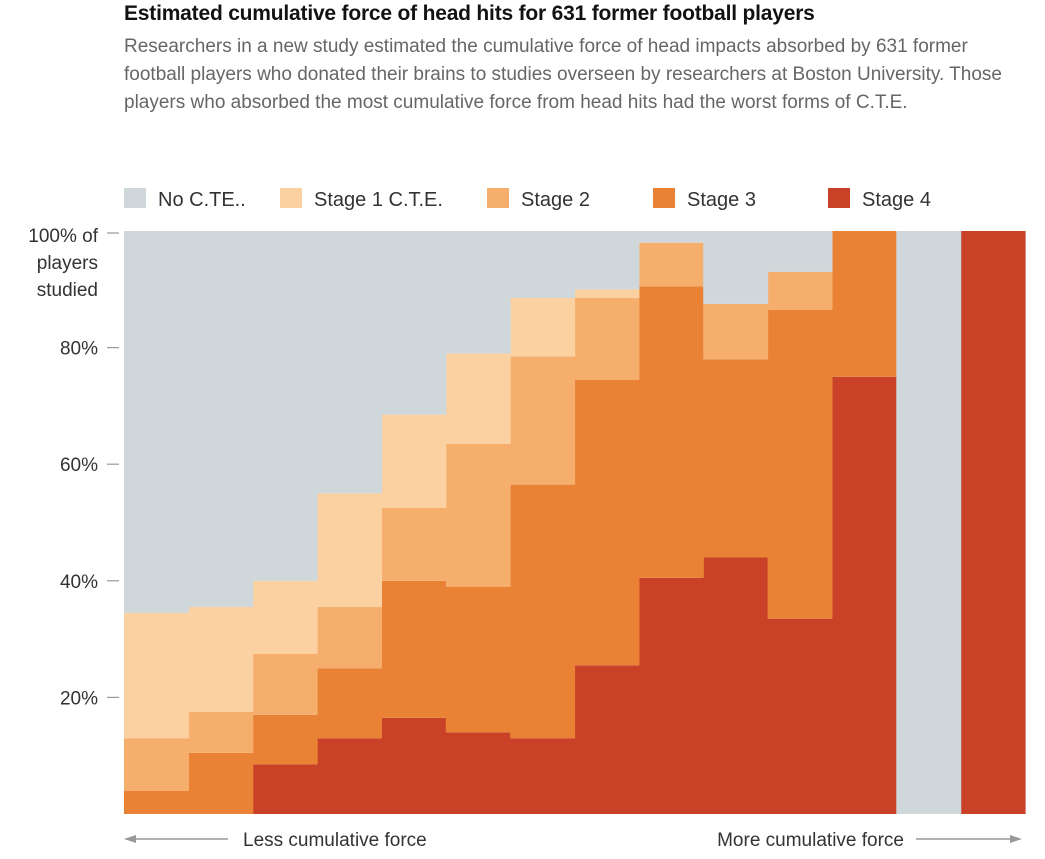 This screenshot has height=859, width=1045. What do you see at coordinates (378, 200) in the screenshot?
I see `legend-label-stage-1: Stage 1 C.T.E.` at bounding box center [378, 200].